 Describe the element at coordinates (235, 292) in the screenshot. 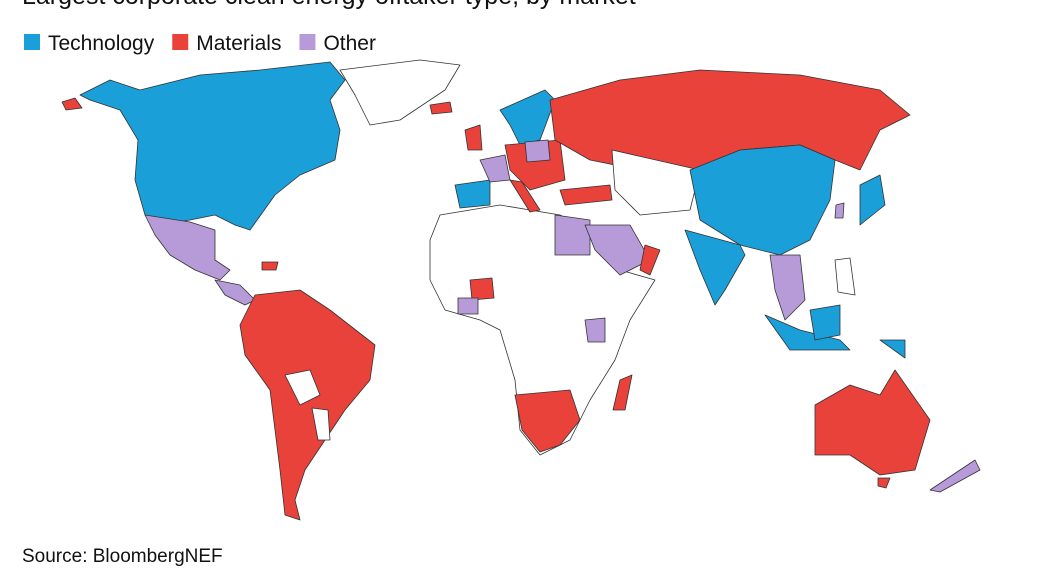

I see `central-america` at that location.